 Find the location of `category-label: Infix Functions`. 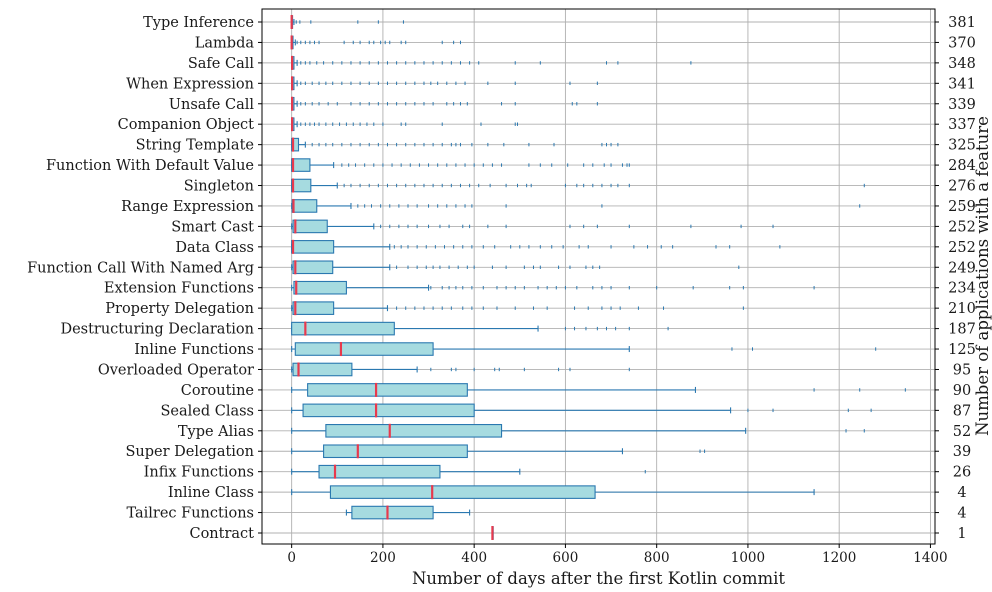

category-label: Infix Functions is located at coordinates (199, 473).